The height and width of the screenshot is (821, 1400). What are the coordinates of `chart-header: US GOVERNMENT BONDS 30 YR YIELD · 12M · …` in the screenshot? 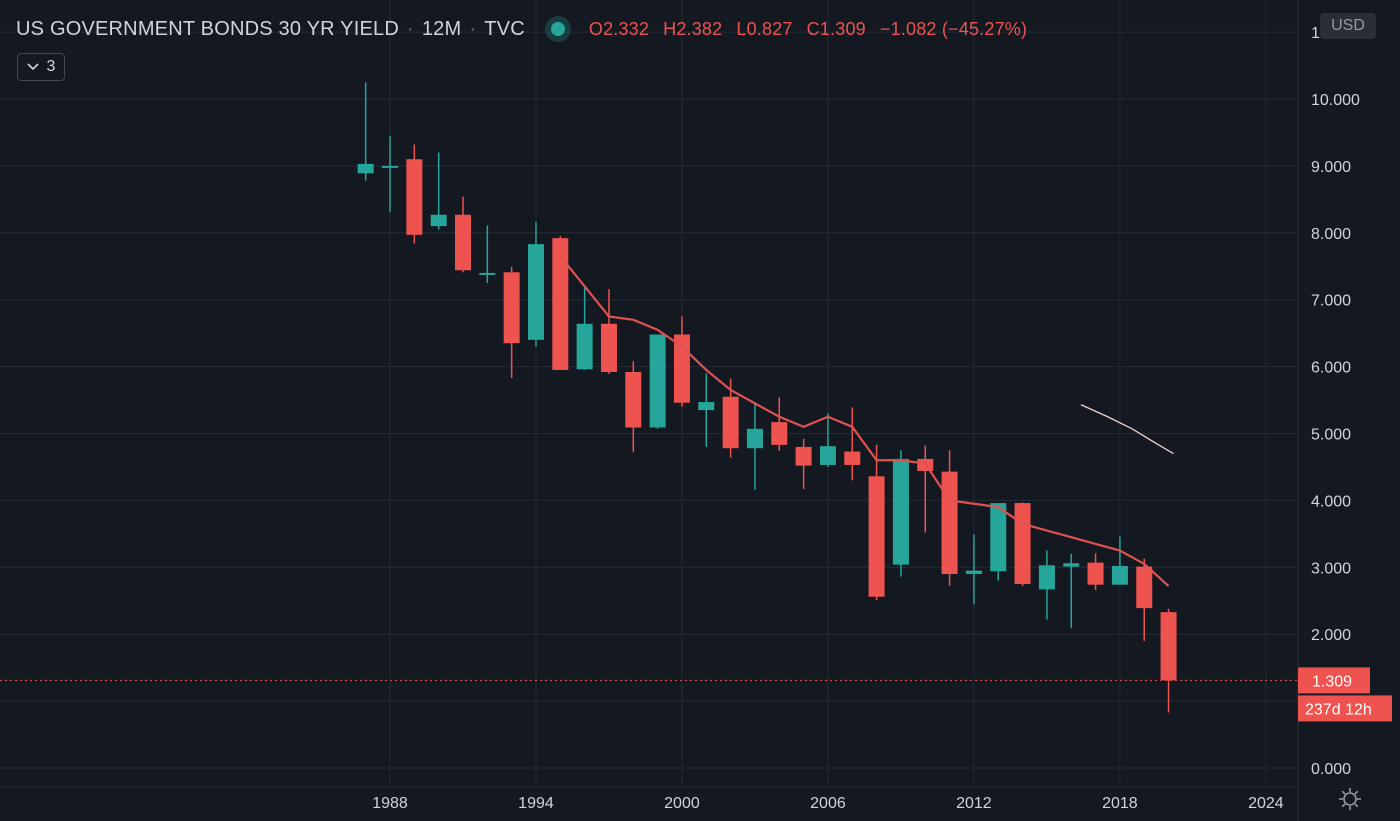 It's located at (521, 29).